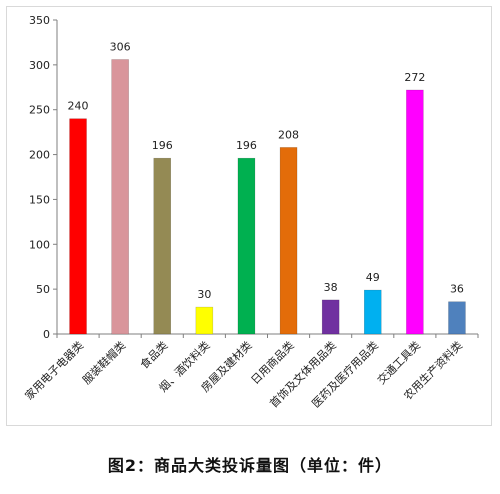  I want to click on y-tick-label: 350, so click(39, 20).